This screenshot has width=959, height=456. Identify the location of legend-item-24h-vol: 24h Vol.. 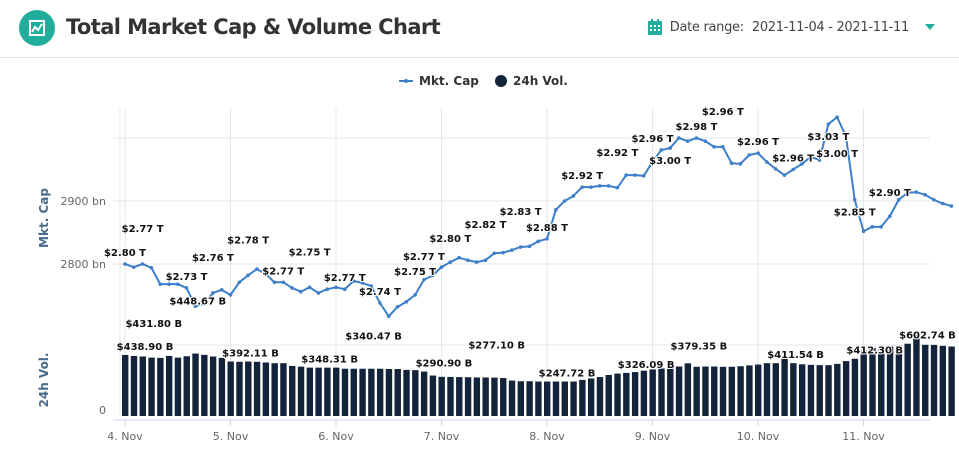
(531, 81).